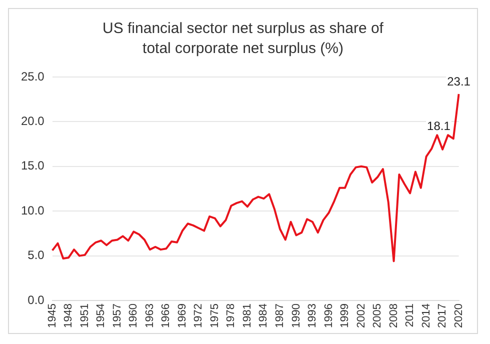 The height and width of the screenshot is (344, 490). What do you see at coordinates (426, 316) in the screenshot?
I see `x-tick-label: 2014` at bounding box center [426, 316].